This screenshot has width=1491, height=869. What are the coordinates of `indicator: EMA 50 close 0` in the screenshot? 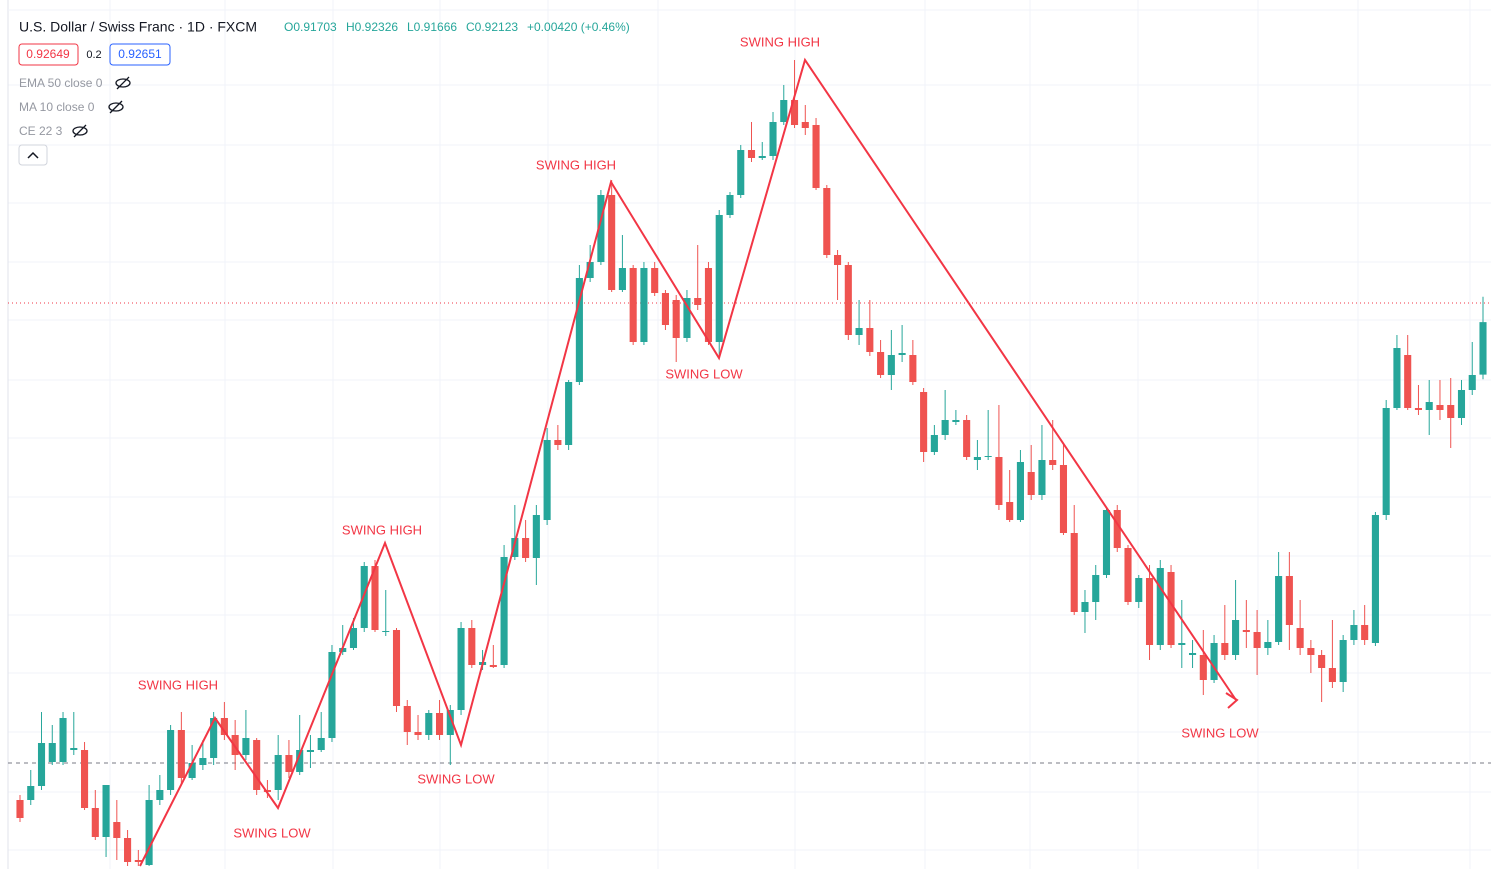 It's located at (61, 83).